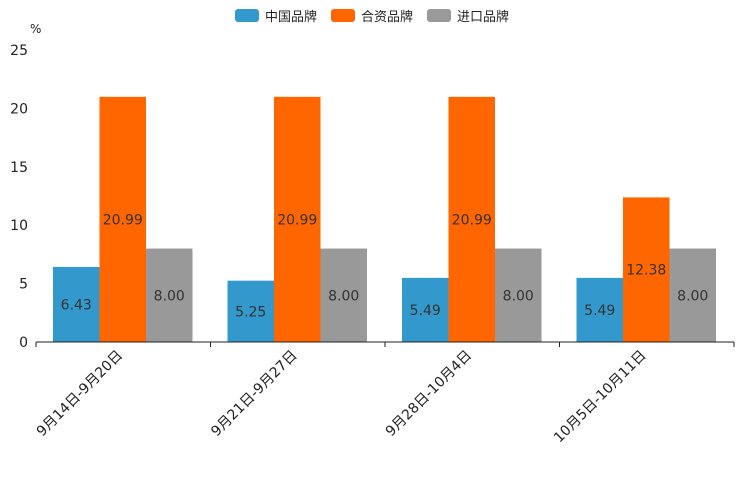 This screenshot has width=744, height=496. I want to click on x-tick-label: 9月28日-10月4日, so click(429, 394).